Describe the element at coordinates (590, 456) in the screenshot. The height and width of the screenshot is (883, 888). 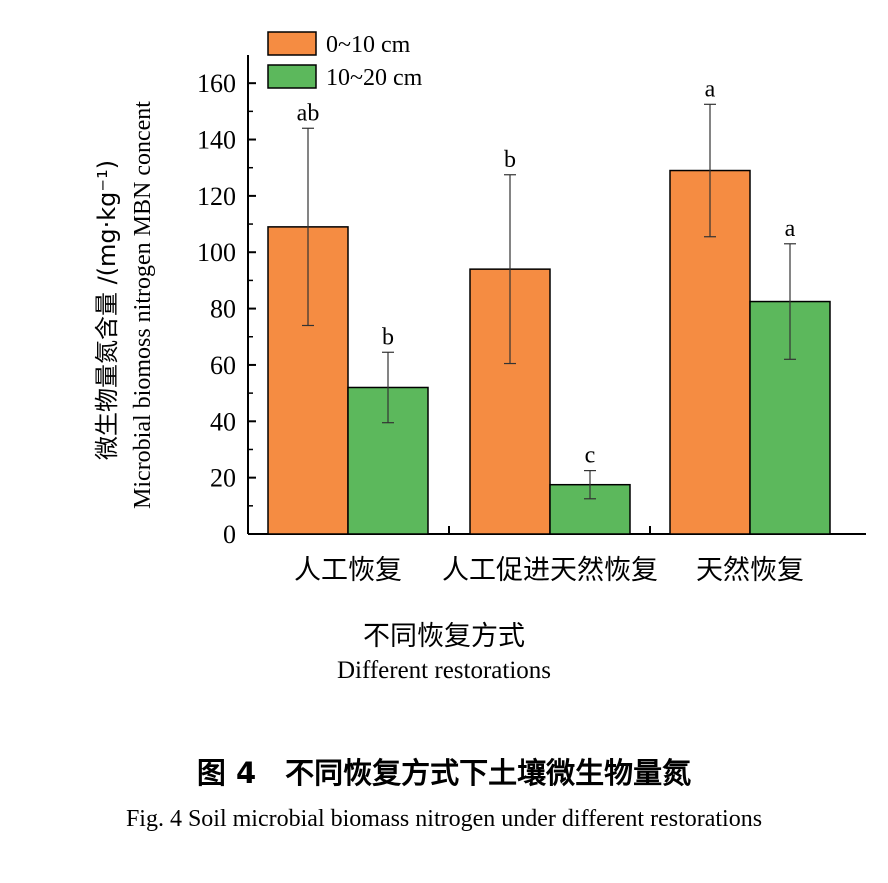
I see `significance-label: c` at that location.